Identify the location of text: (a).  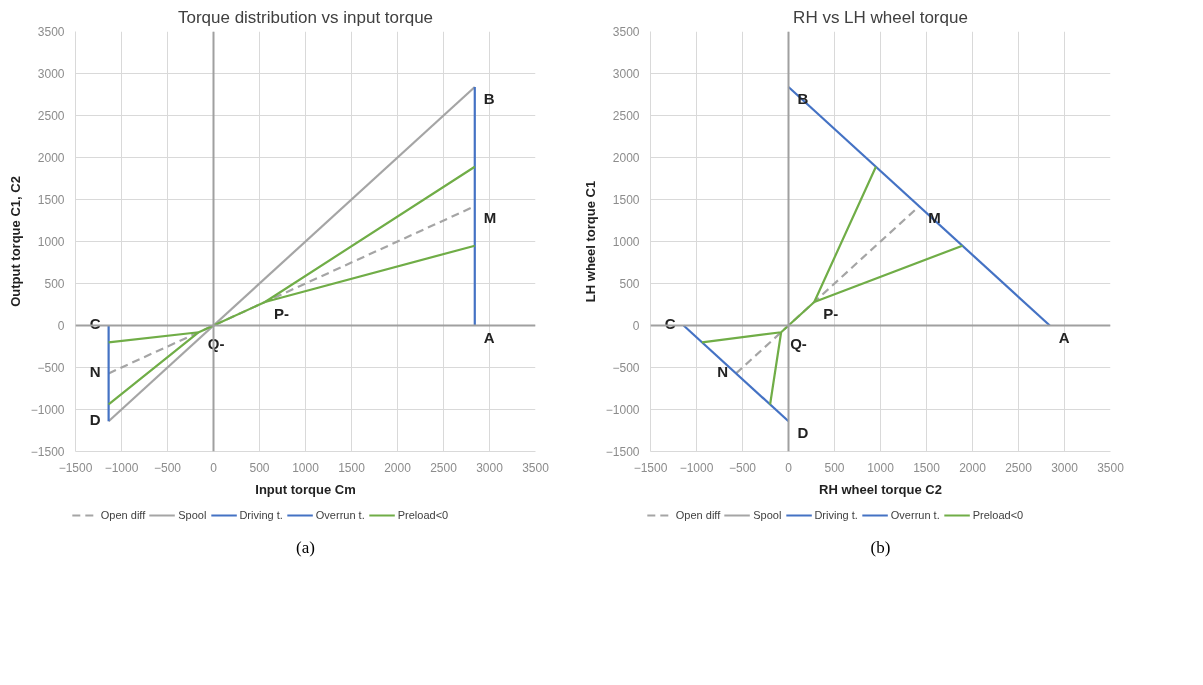
(305, 547).